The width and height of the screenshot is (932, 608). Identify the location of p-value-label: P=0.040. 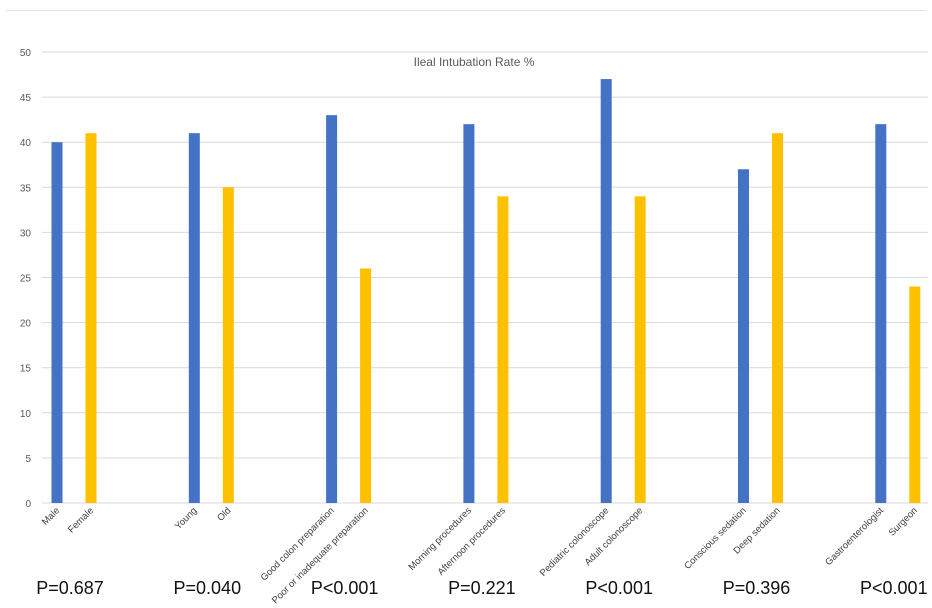
(207, 588).